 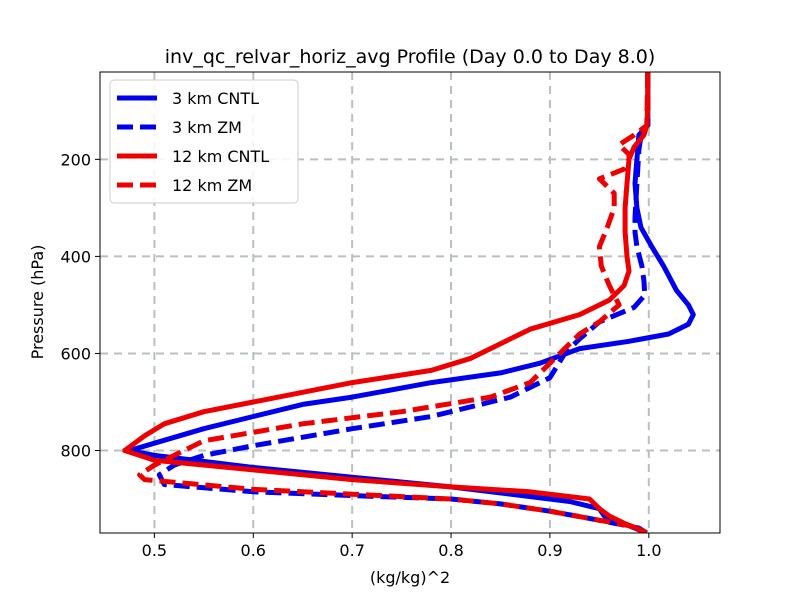 What do you see at coordinates (253, 550) in the screenshot?
I see `x-tick-label: 0.6` at bounding box center [253, 550].